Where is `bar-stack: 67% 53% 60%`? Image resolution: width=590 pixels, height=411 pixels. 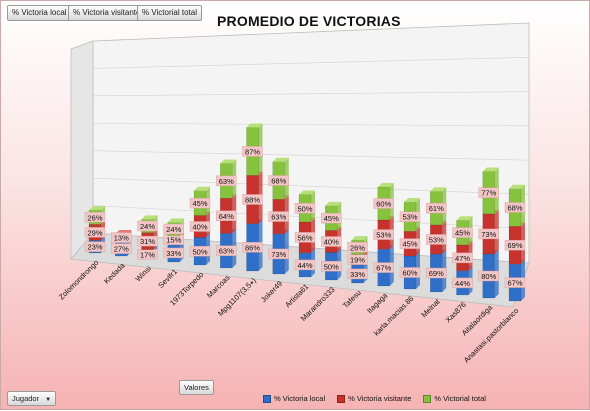 bar-stack: 67% 53% 60% is located at coordinates (383, 235).